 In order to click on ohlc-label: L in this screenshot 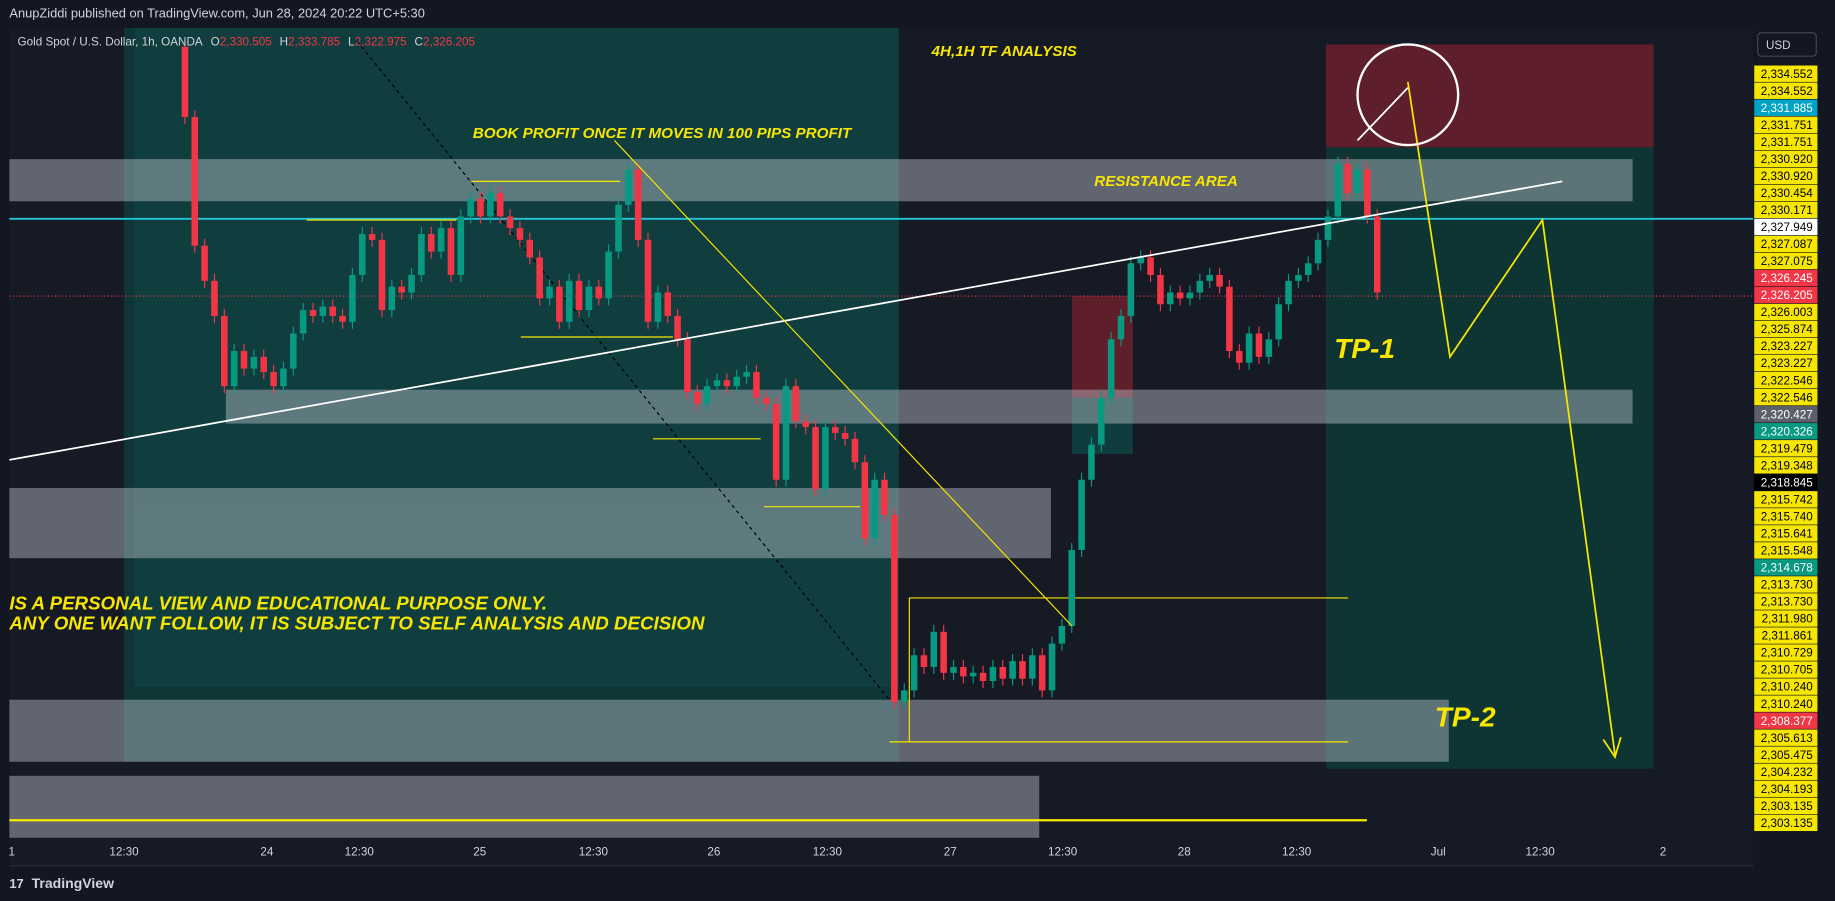, I will do `click(351, 42)`.